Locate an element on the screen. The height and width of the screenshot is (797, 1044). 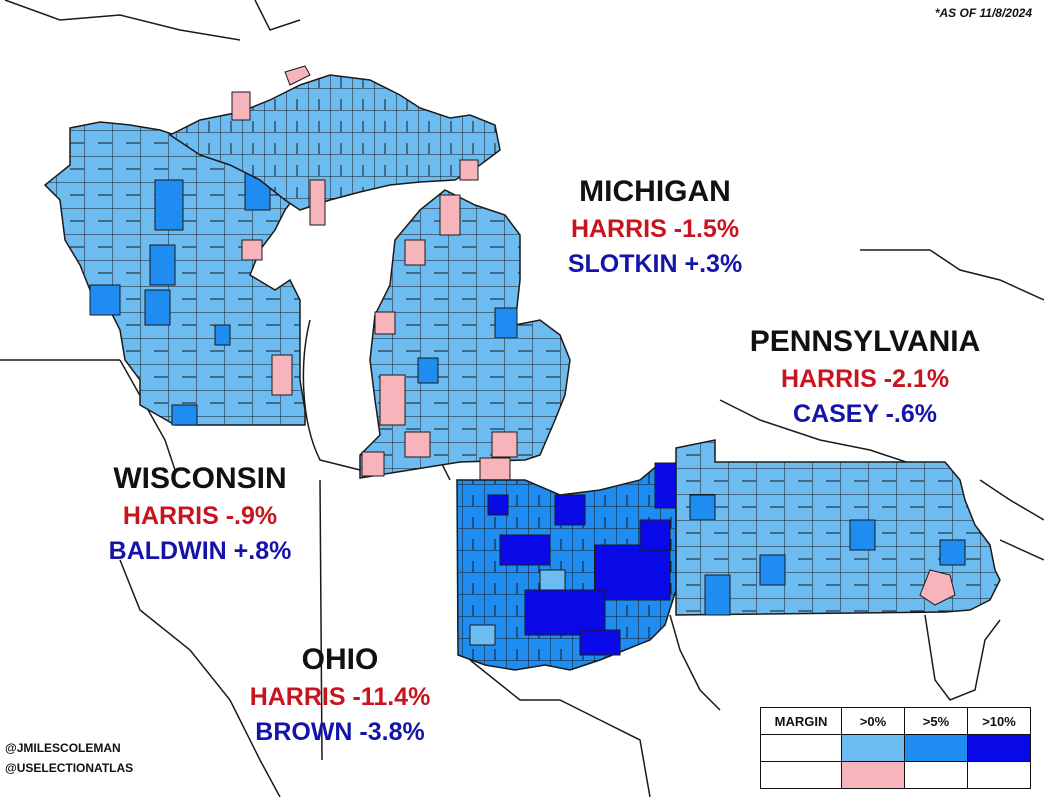
pennsylvania-results: PENNSYLVANIA HARRIS -2.1% CASEY -.6% is located at coordinates (865, 377).